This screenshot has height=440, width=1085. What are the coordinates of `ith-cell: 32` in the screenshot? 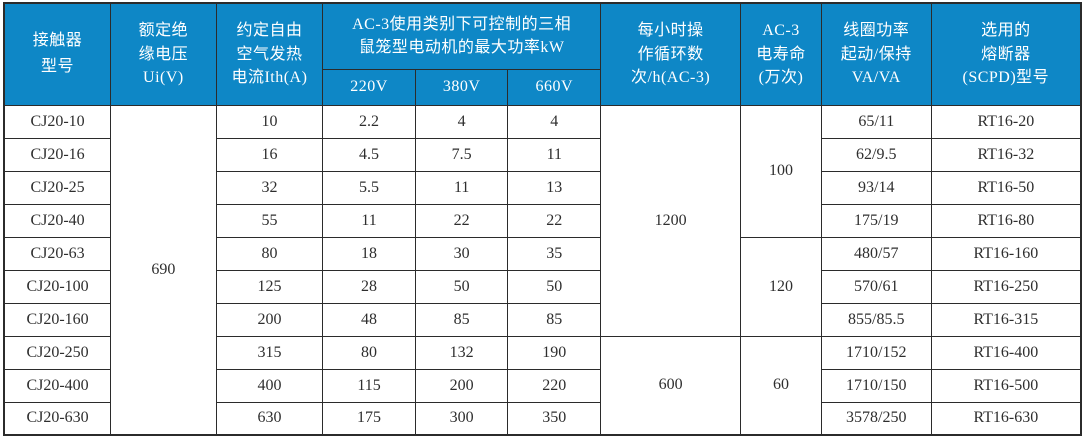 It's located at (269, 187).